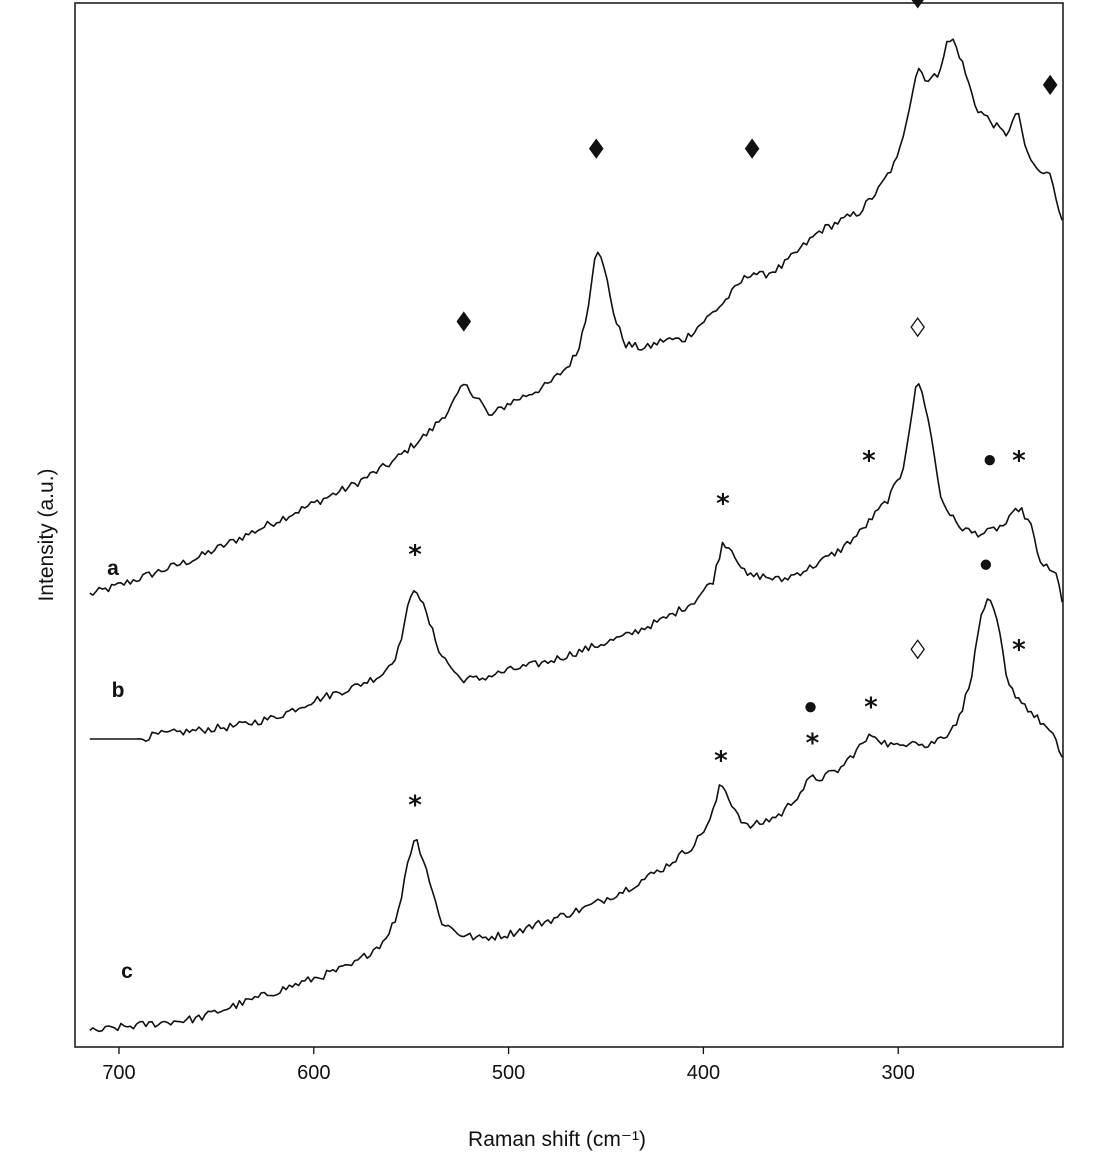 This screenshot has height=1163, width=1093. I want to click on curve-label-a: a, so click(113, 568).